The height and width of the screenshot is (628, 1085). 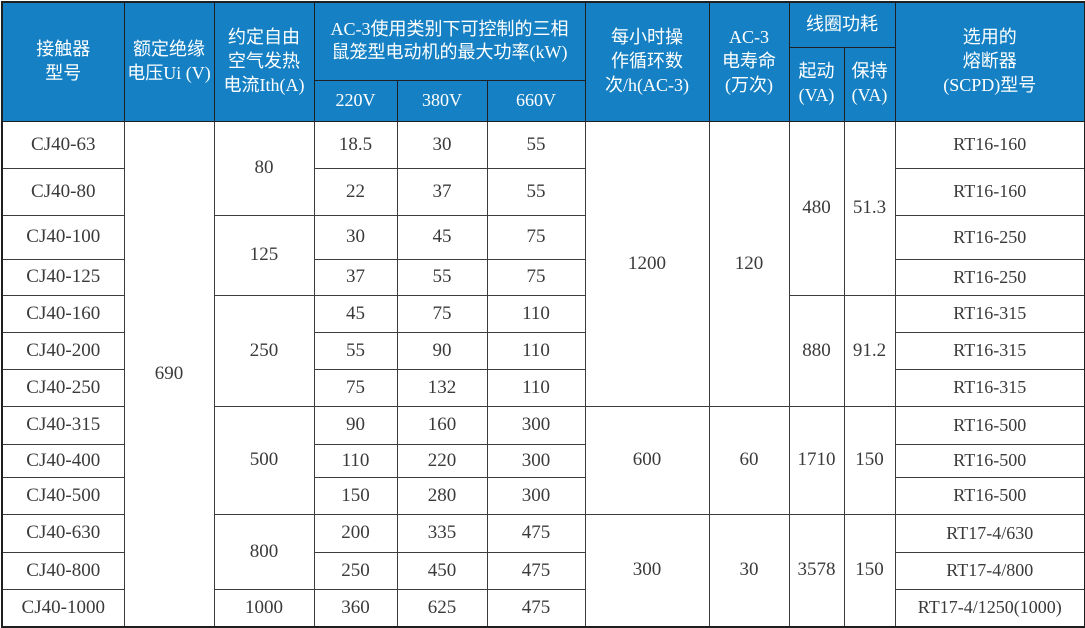 What do you see at coordinates (63, 425) in the screenshot?
I see `cell-model: CJ40-315` at bounding box center [63, 425].